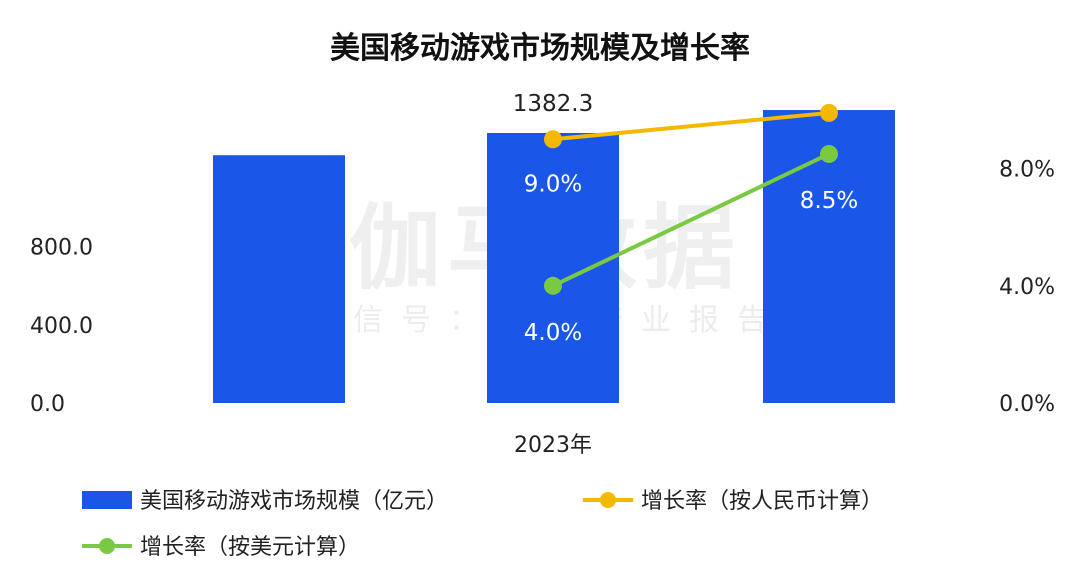 The image size is (1080, 581). I want to click on data-labels: 1382.3 9.0% 4.0% 8.5%, so click(685, 218).